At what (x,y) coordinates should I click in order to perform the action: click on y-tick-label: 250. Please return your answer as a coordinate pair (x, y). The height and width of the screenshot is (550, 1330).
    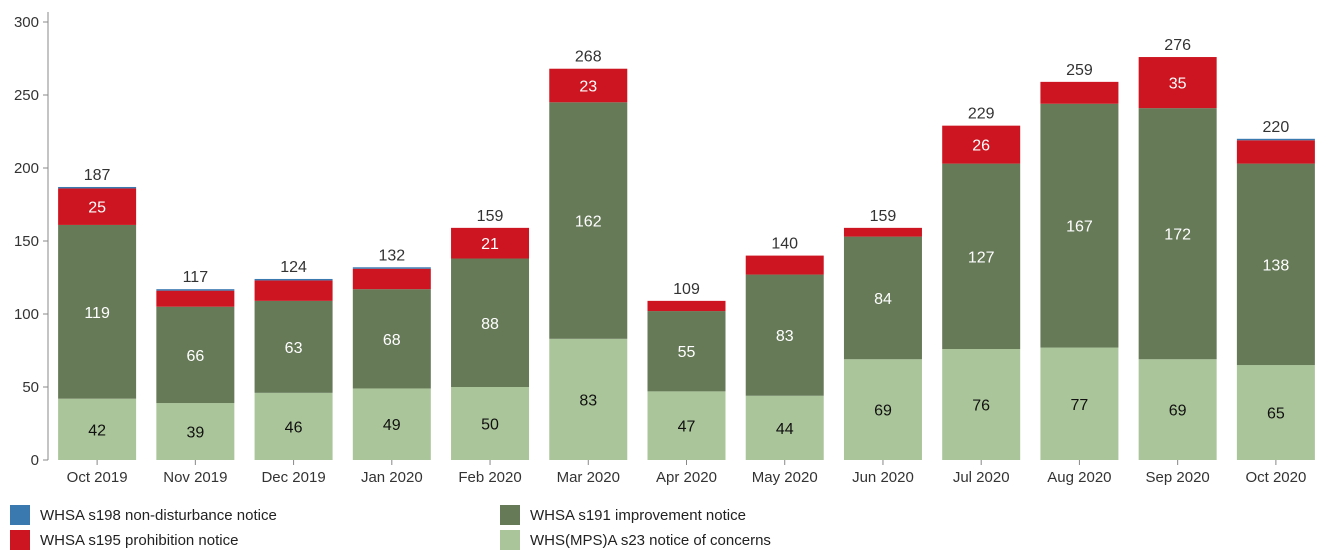
    Looking at the image, I should click on (26, 95).